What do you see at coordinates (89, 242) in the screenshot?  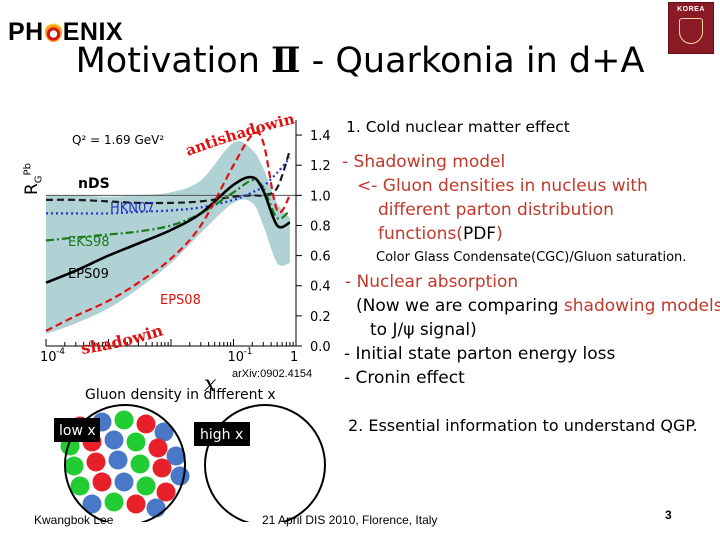 I see `label-eks98: EKS98` at bounding box center [89, 242].